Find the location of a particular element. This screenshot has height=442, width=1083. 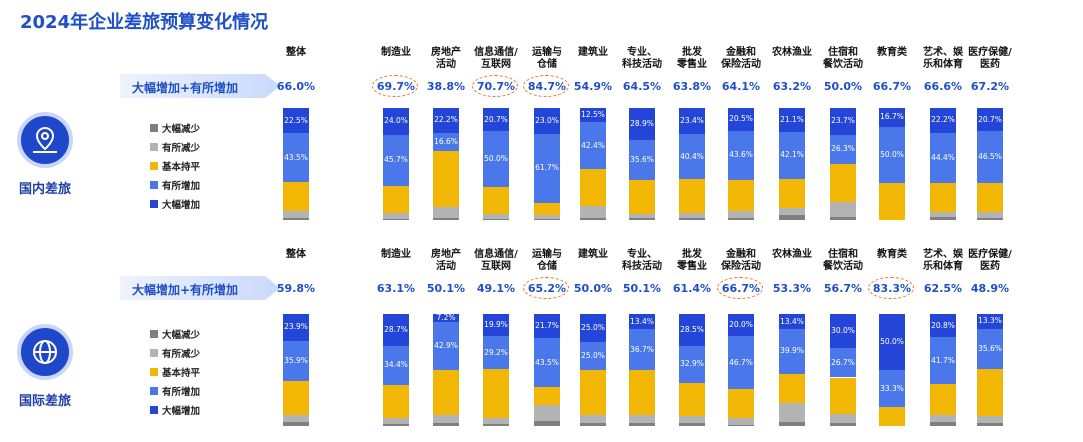

category-label: 医疗保健/ 医药 is located at coordinates (990, 260).